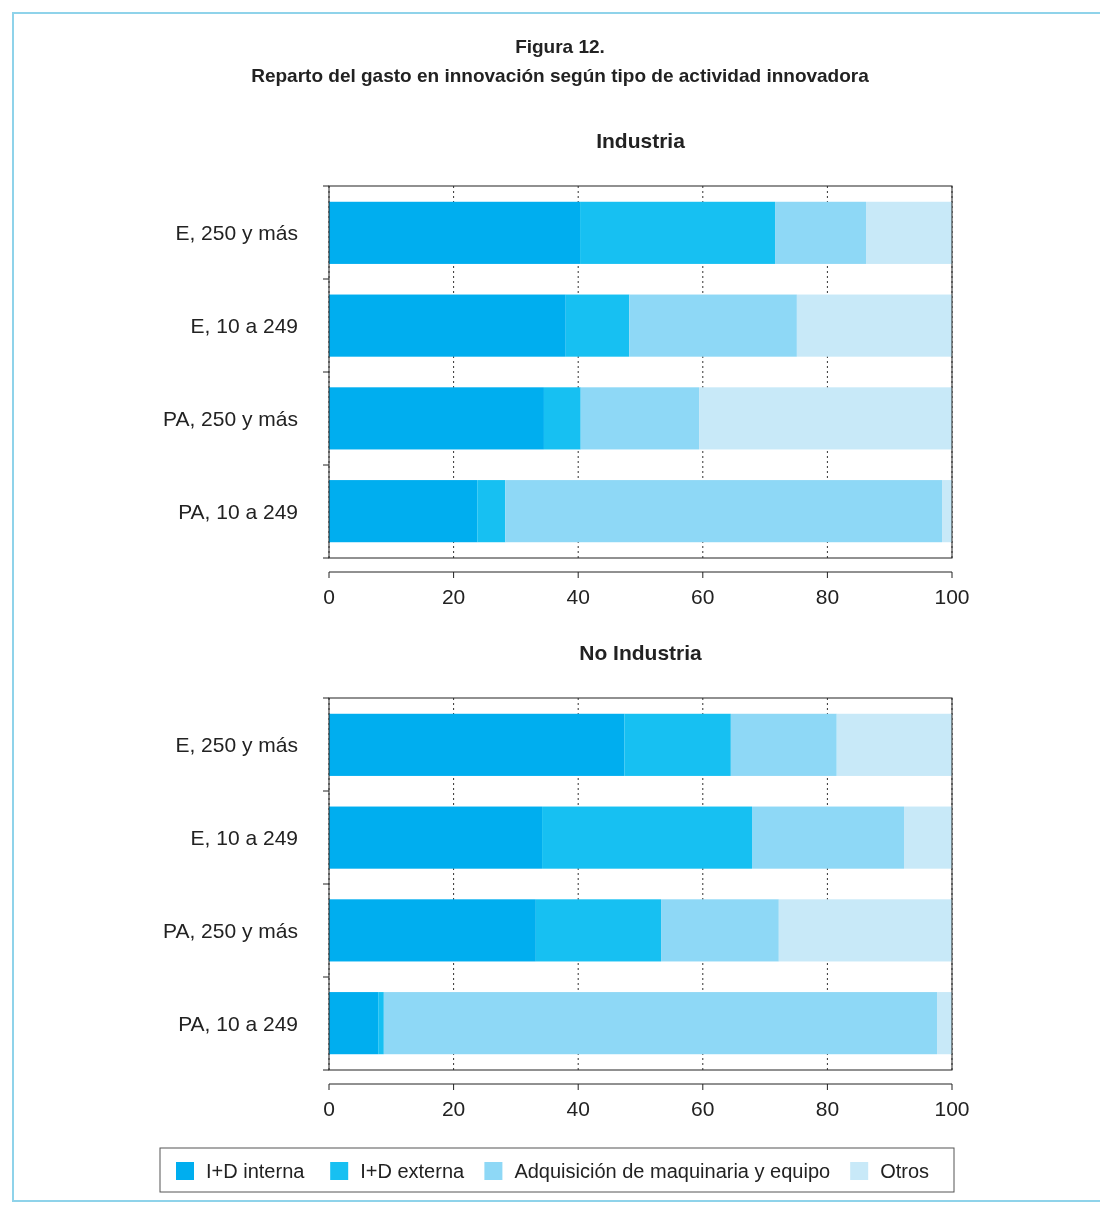 The height and width of the screenshot is (1215, 1100). What do you see at coordinates (641, 140) in the screenshot?
I see `chart-title: Industria` at bounding box center [641, 140].